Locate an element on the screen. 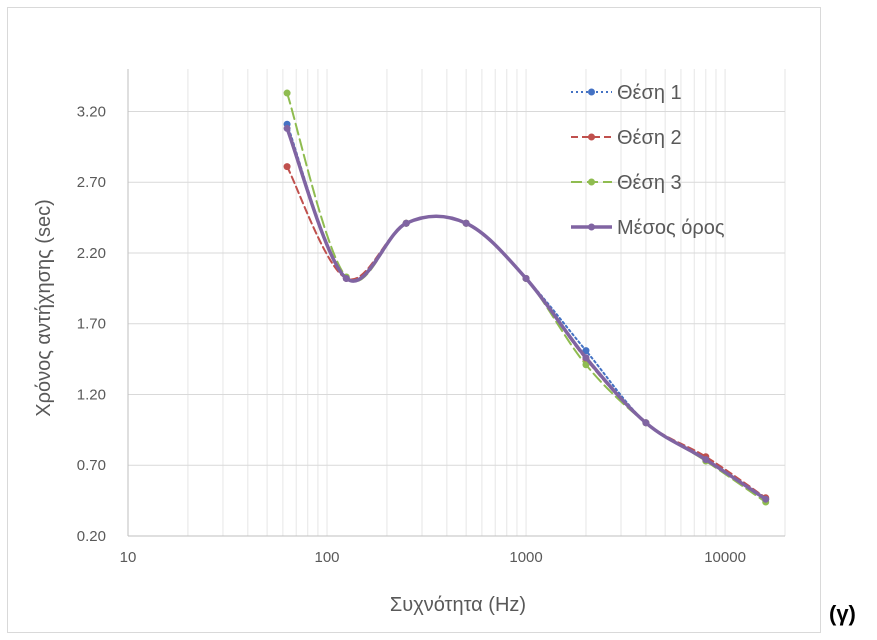 The width and height of the screenshot is (877, 640). y-tick-label: 0.70 is located at coordinates (91, 465).